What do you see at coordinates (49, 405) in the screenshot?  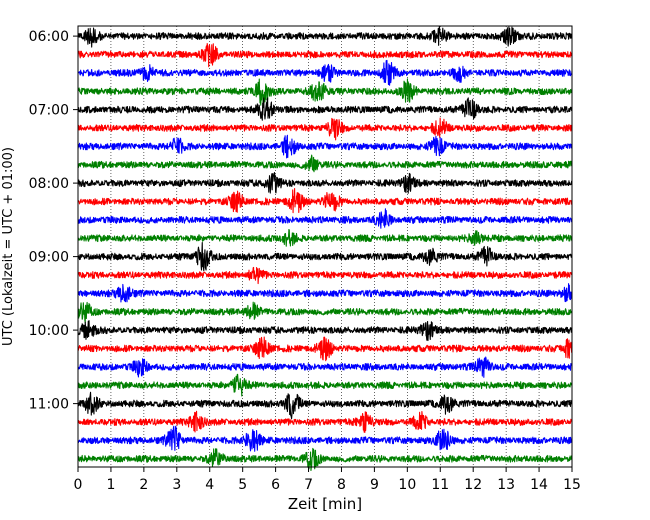 I see `y-tick-label: 11:00` at bounding box center [49, 405].